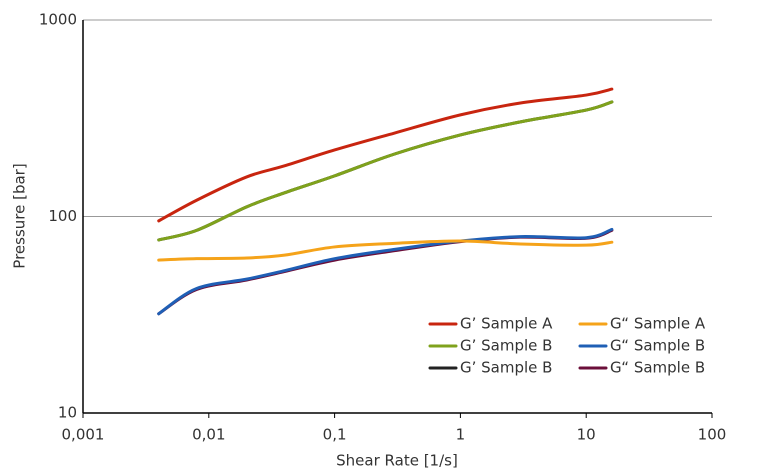 The width and height of the screenshot is (768, 476). Describe the element at coordinates (586, 435) in the screenshot. I see `x-tick-label: 10` at that location.